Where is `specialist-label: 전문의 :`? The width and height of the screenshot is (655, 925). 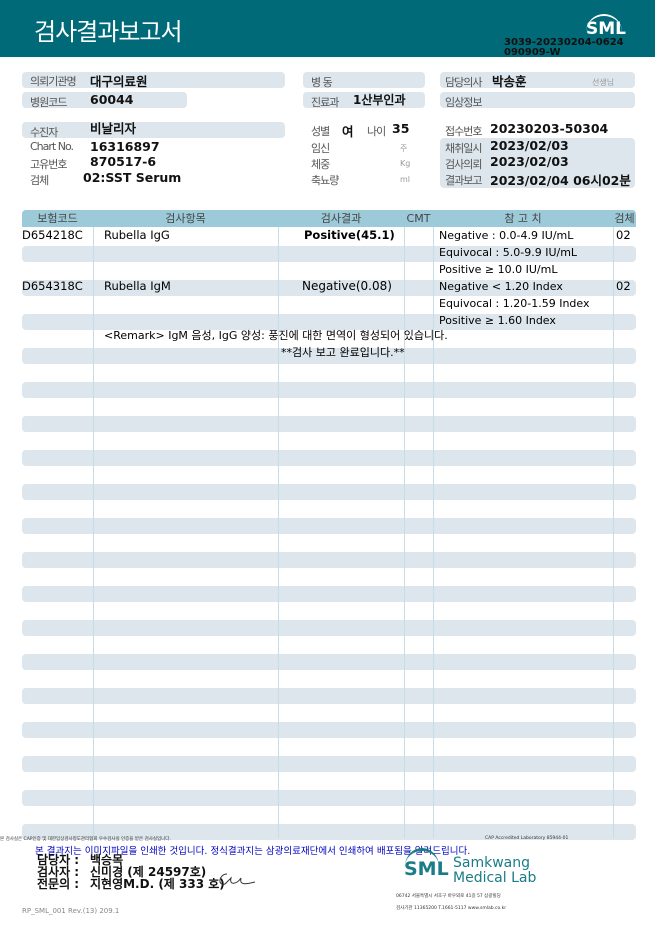
specialist-label: 전문의 : is located at coordinates (58, 884).